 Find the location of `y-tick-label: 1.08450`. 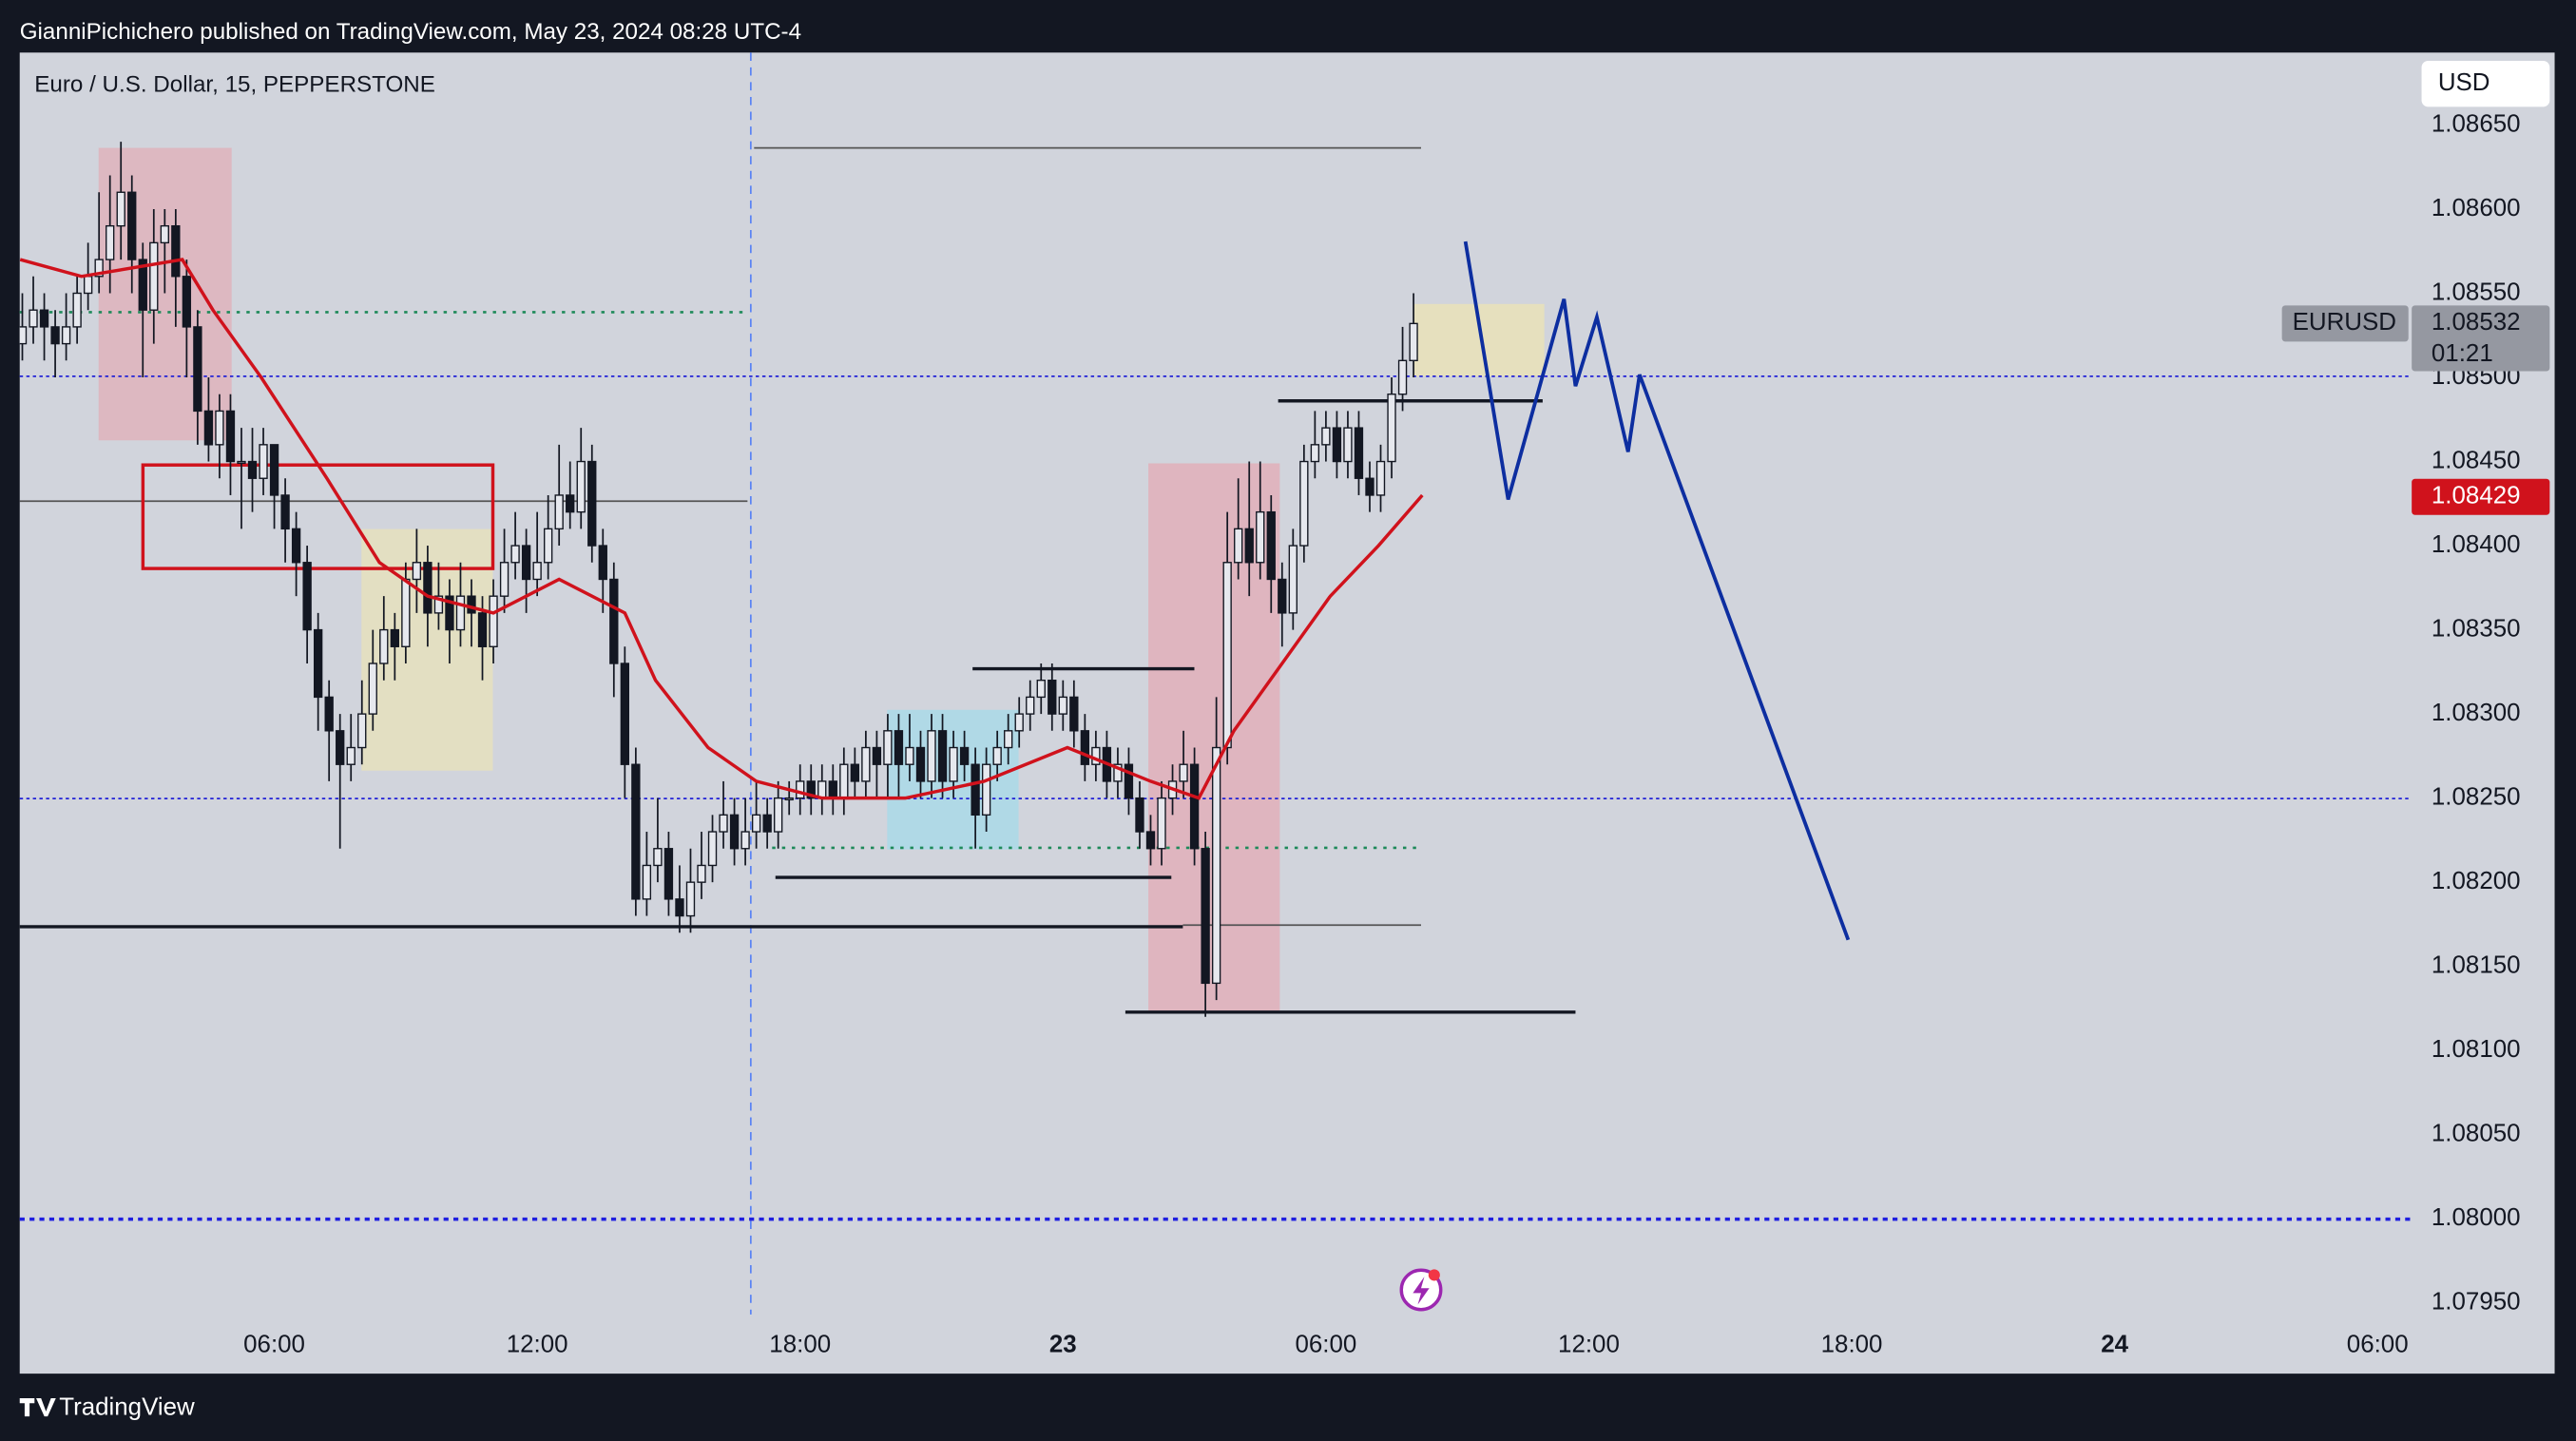

y-tick-label: 1.08450 is located at coordinates (2476, 460).